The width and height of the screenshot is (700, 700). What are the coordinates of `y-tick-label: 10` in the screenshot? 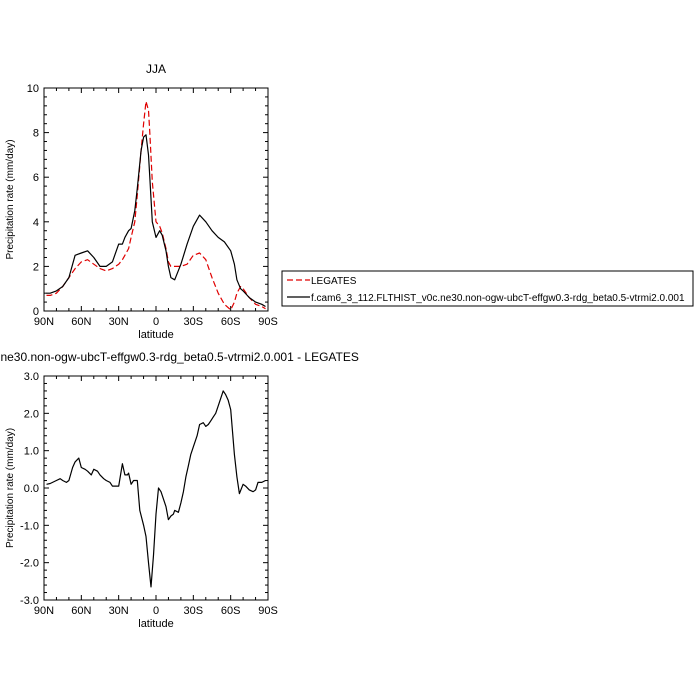 It's located at (33, 89).